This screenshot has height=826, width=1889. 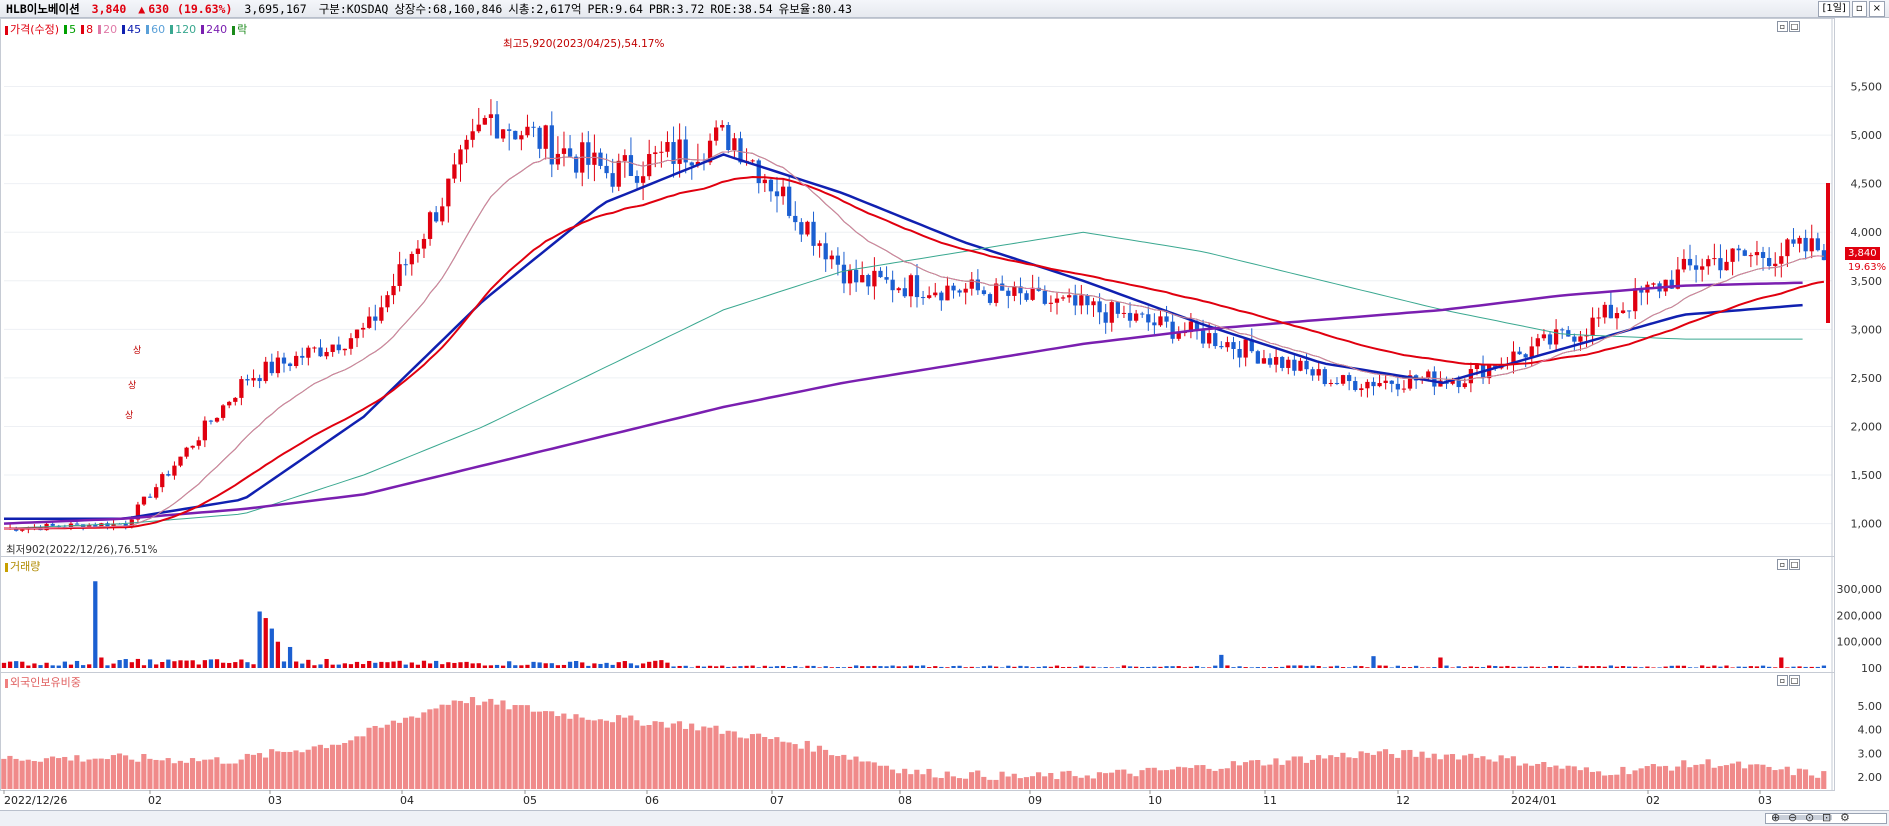 What do you see at coordinates (87, 29) in the screenshot?
I see `legend-item: 8` at bounding box center [87, 29].